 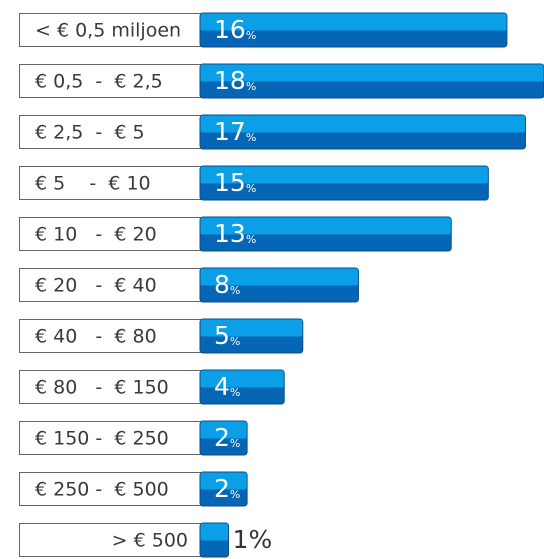 What do you see at coordinates (235, 29) in the screenshot?
I see `value-label: 16%` at bounding box center [235, 29].